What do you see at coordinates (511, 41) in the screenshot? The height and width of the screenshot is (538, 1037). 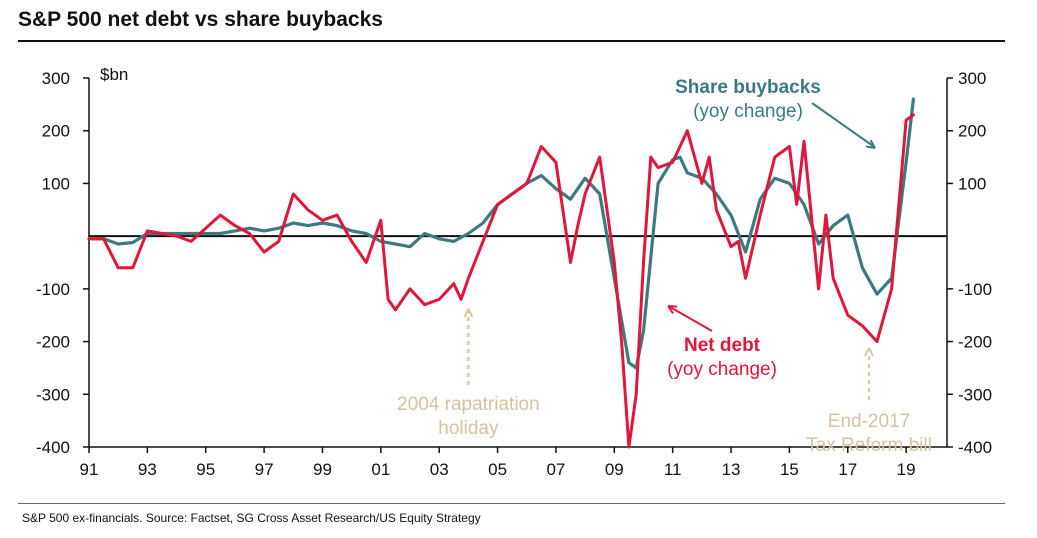 I see `title-divider` at bounding box center [511, 41].